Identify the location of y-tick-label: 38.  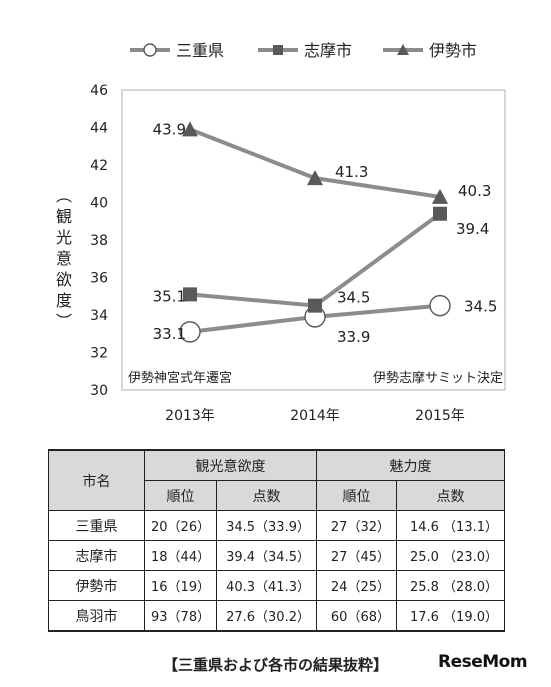
(99, 241).